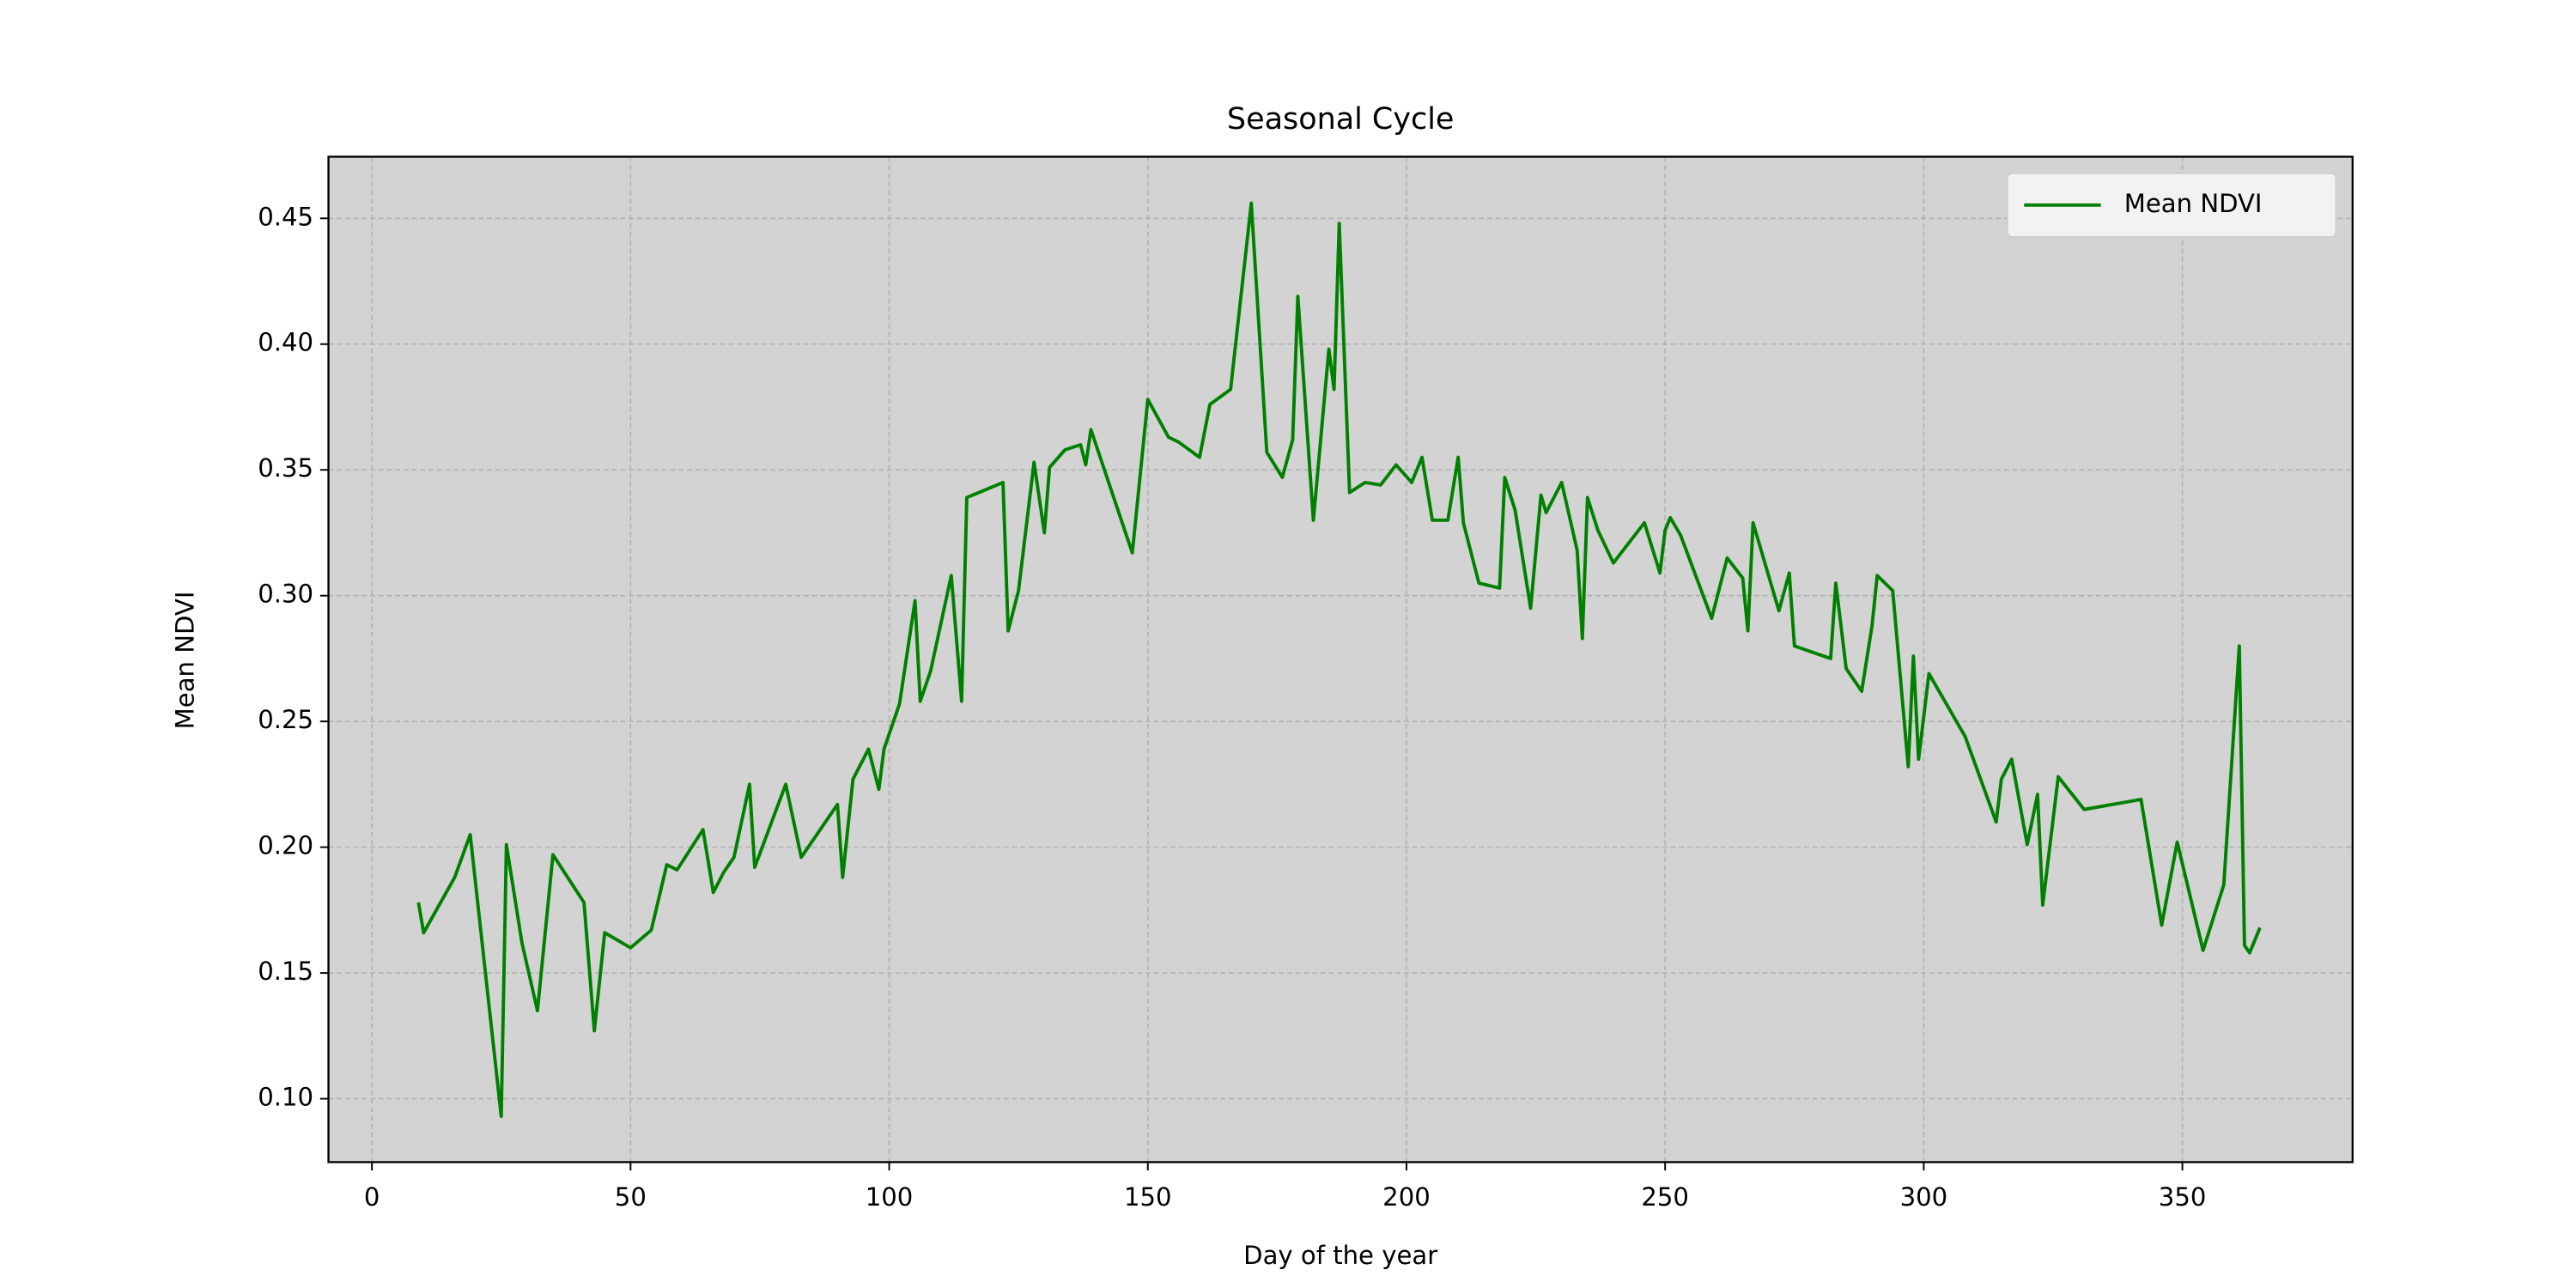 The width and height of the screenshot is (2576, 1288). Describe the element at coordinates (285, 845) in the screenshot. I see `y-tick-label: 0.20` at that location.